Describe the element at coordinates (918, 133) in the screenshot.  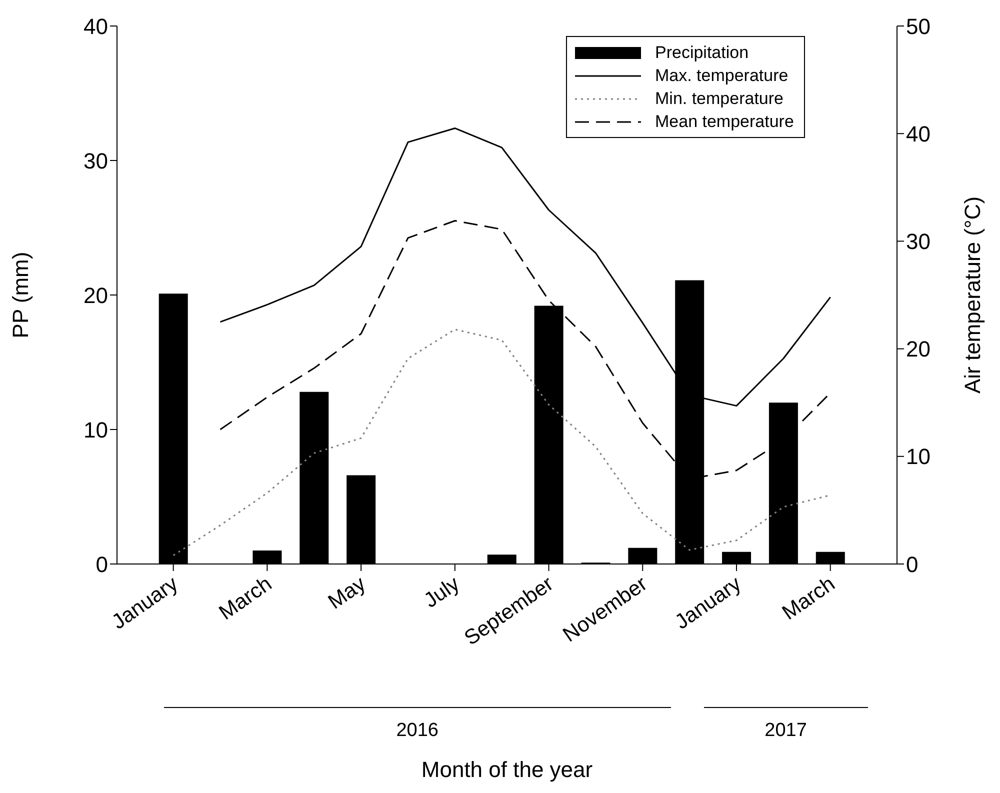
I see `y2-tick-label: 40` at that location.